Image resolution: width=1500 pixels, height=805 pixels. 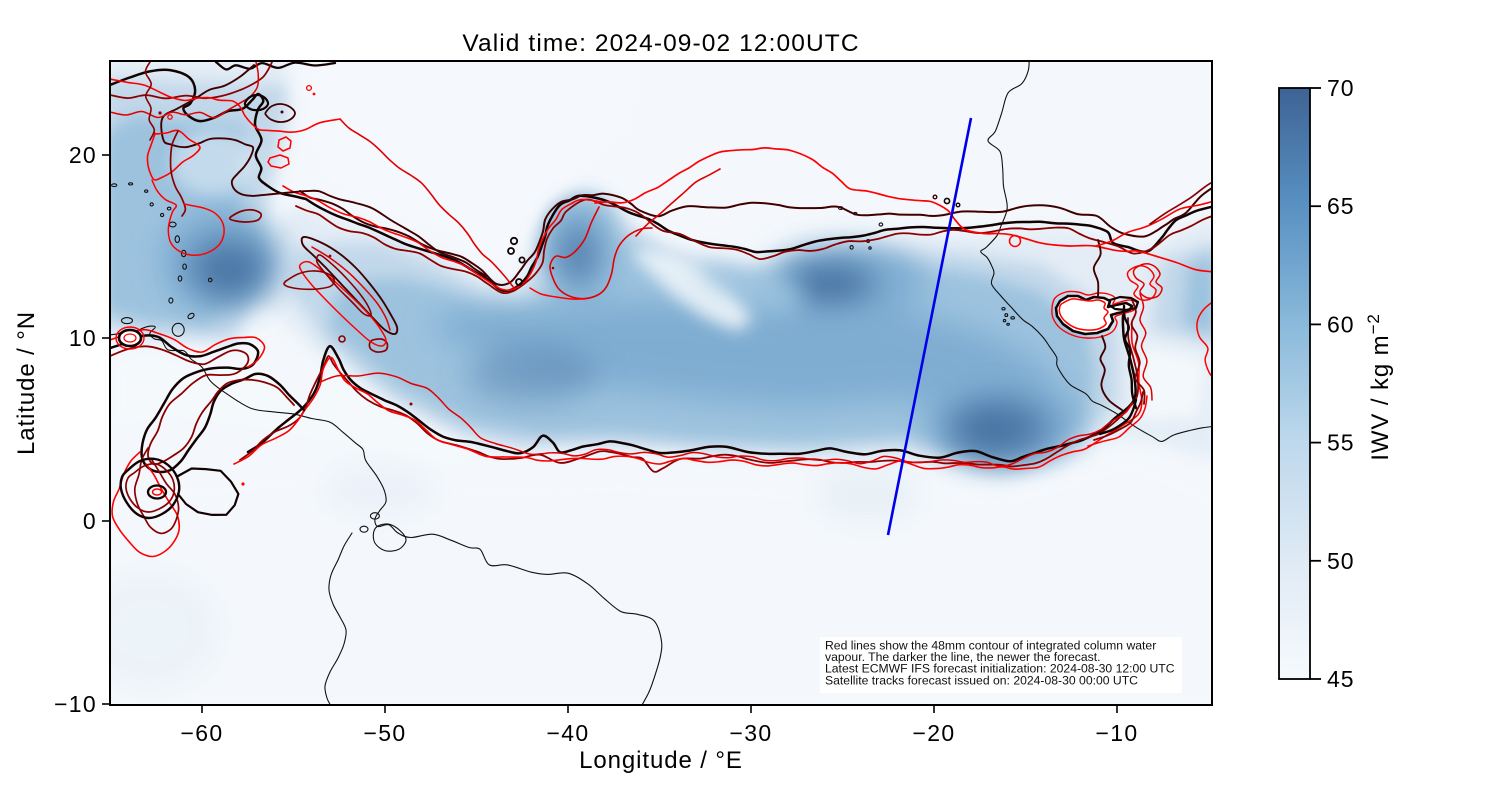 I want to click on svg-text: −50, so click(x=385, y=733).